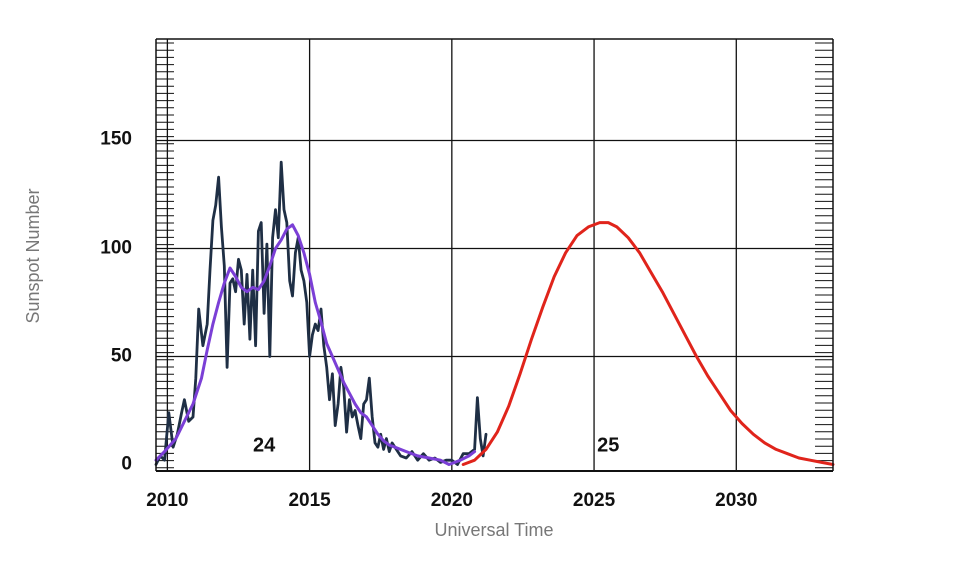 This screenshot has height=566, width=960. I want to click on x-tick-label-2: 2020, so click(452, 500).